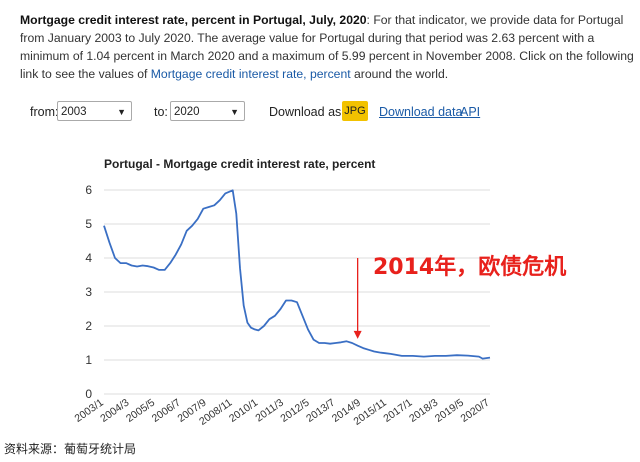 This screenshot has width=640, height=462. I want to click on y-tick-label: 2, so click(88, 326).